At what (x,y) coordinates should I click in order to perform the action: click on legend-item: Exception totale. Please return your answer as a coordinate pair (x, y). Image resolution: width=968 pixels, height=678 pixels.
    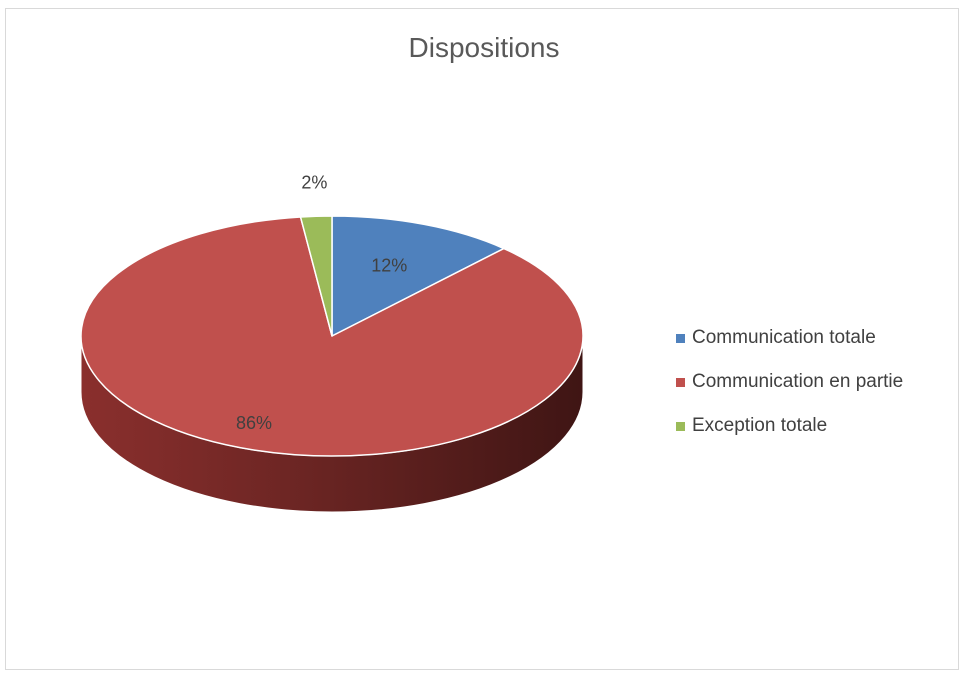
    Looking at the image, I should click on (789, 426).